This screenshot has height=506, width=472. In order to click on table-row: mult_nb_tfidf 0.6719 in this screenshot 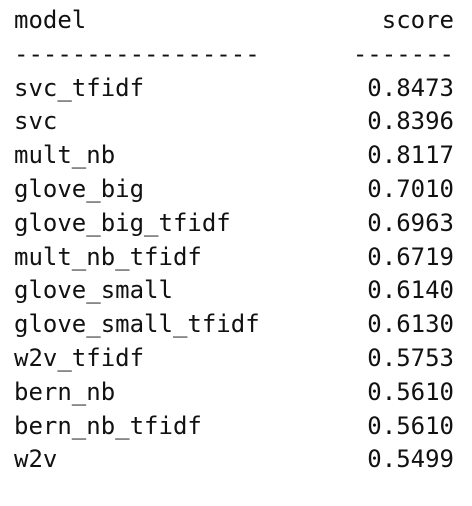, I will do `click(234, 258)`.